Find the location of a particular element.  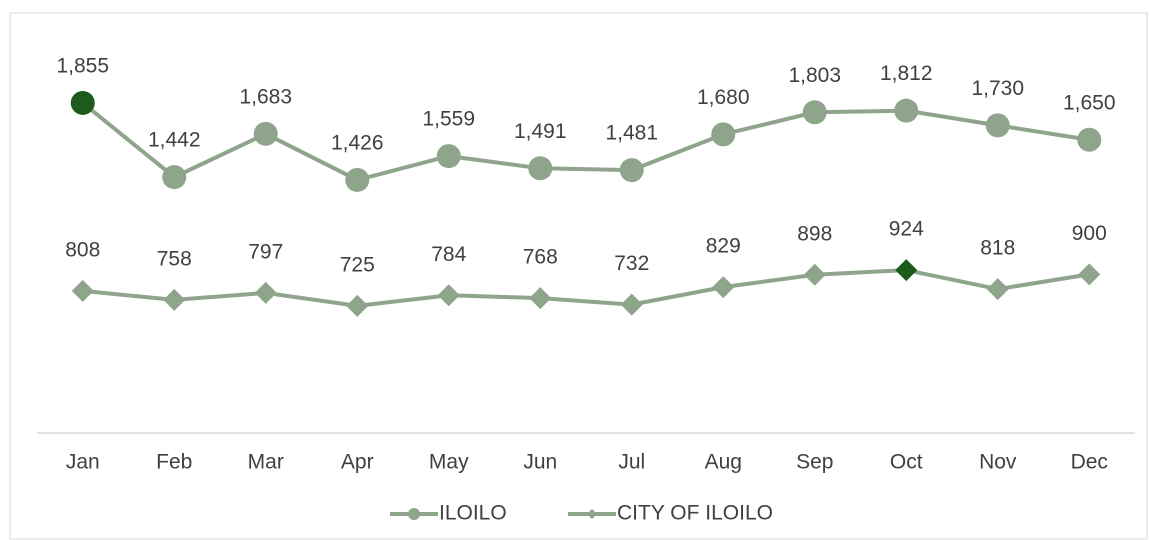

x-tick-label: Apr is located at coordinates (357, 462).